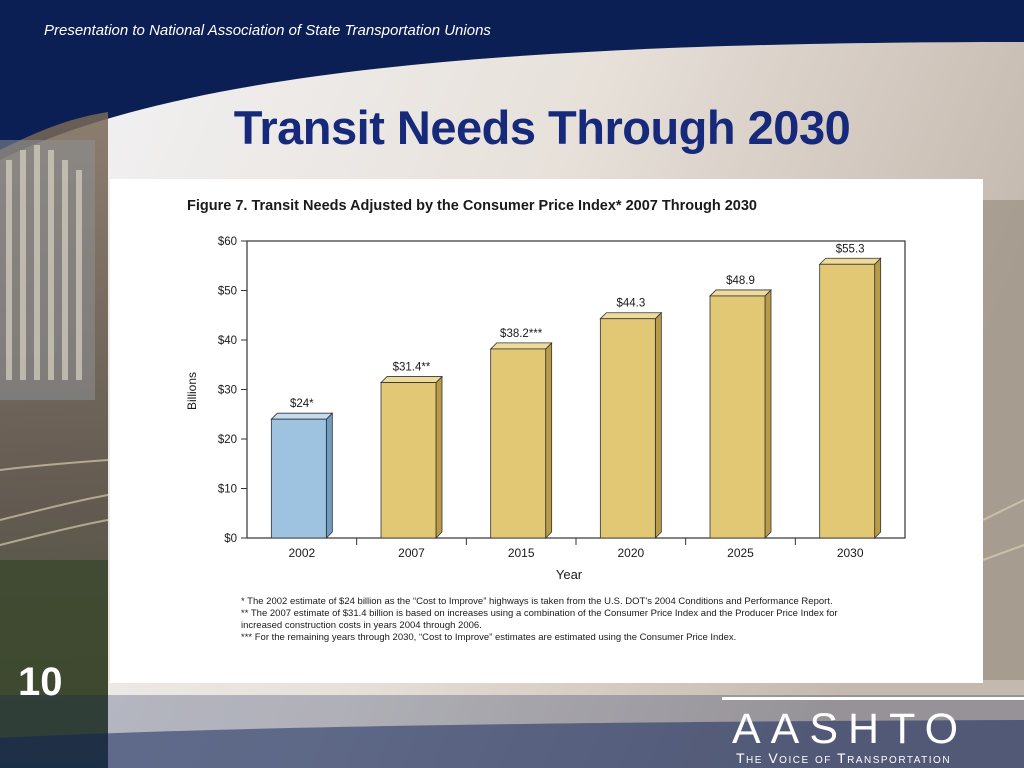 Image resolution: width=1024 pixels, height=768 pixels. What do you see at coordinates (227, 391) in the screenshot?
I see `y-tick-label: $30` at bounding box center [227, 391].